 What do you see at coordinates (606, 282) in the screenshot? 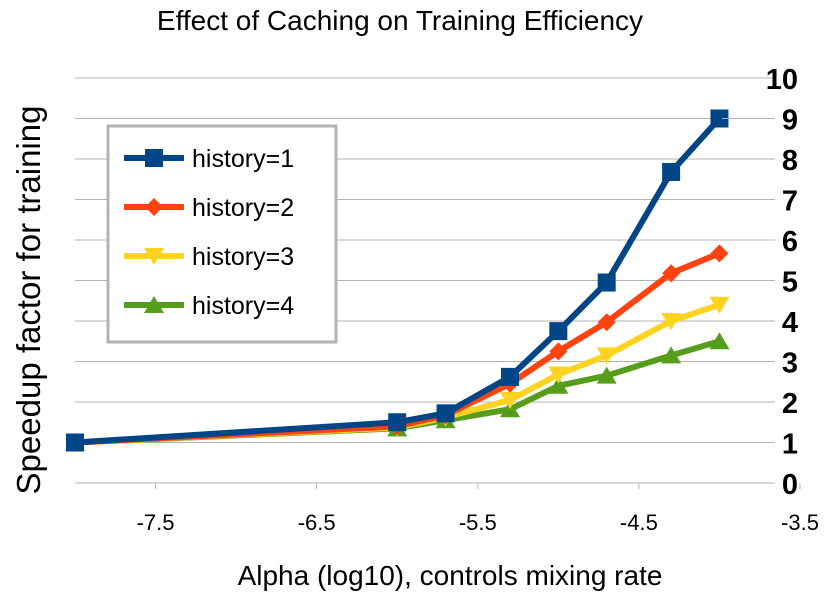
I see `data-point-history=1-5` at bounding box center [606, 282].